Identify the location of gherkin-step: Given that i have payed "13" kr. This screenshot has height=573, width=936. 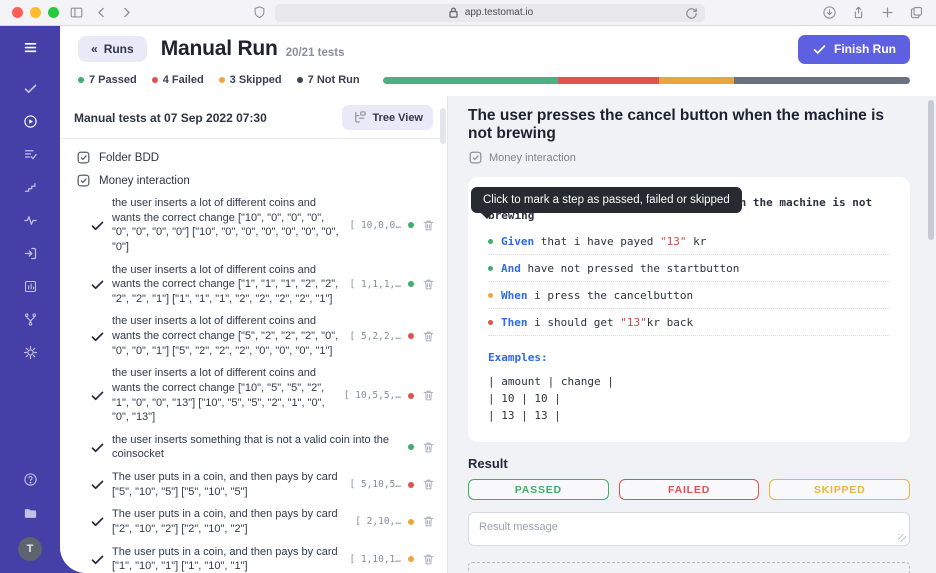
(689, 241).